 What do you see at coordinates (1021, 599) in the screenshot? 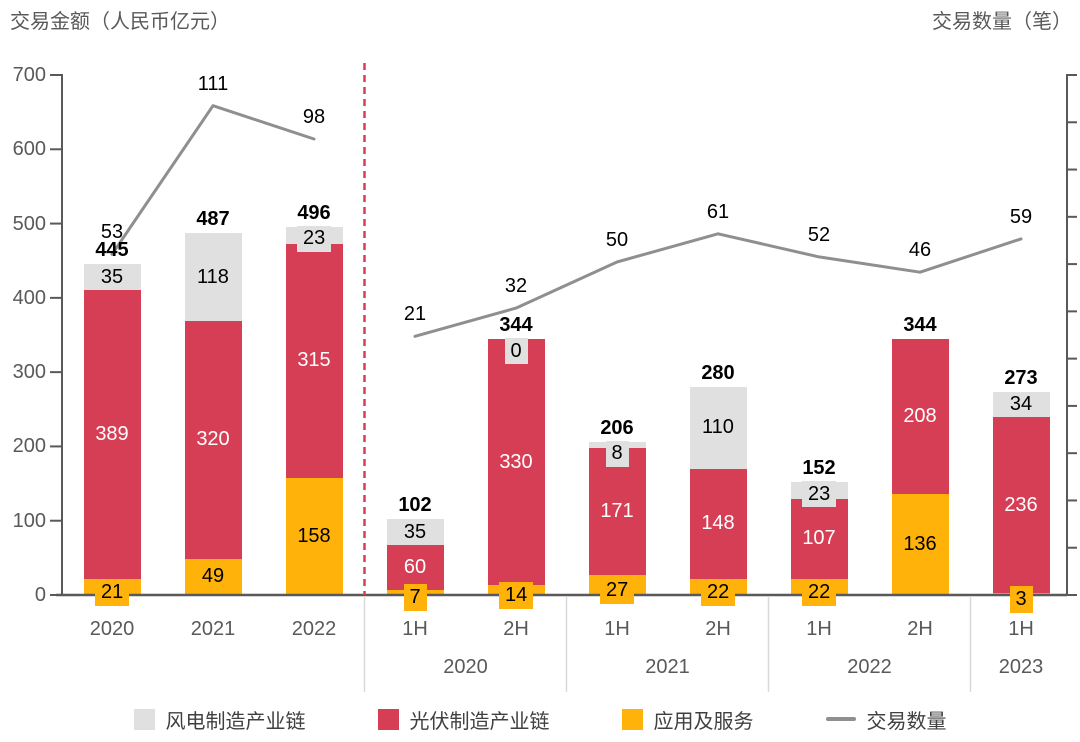
I see `segment-value-label: 3` at bounding box center [1021, 599].